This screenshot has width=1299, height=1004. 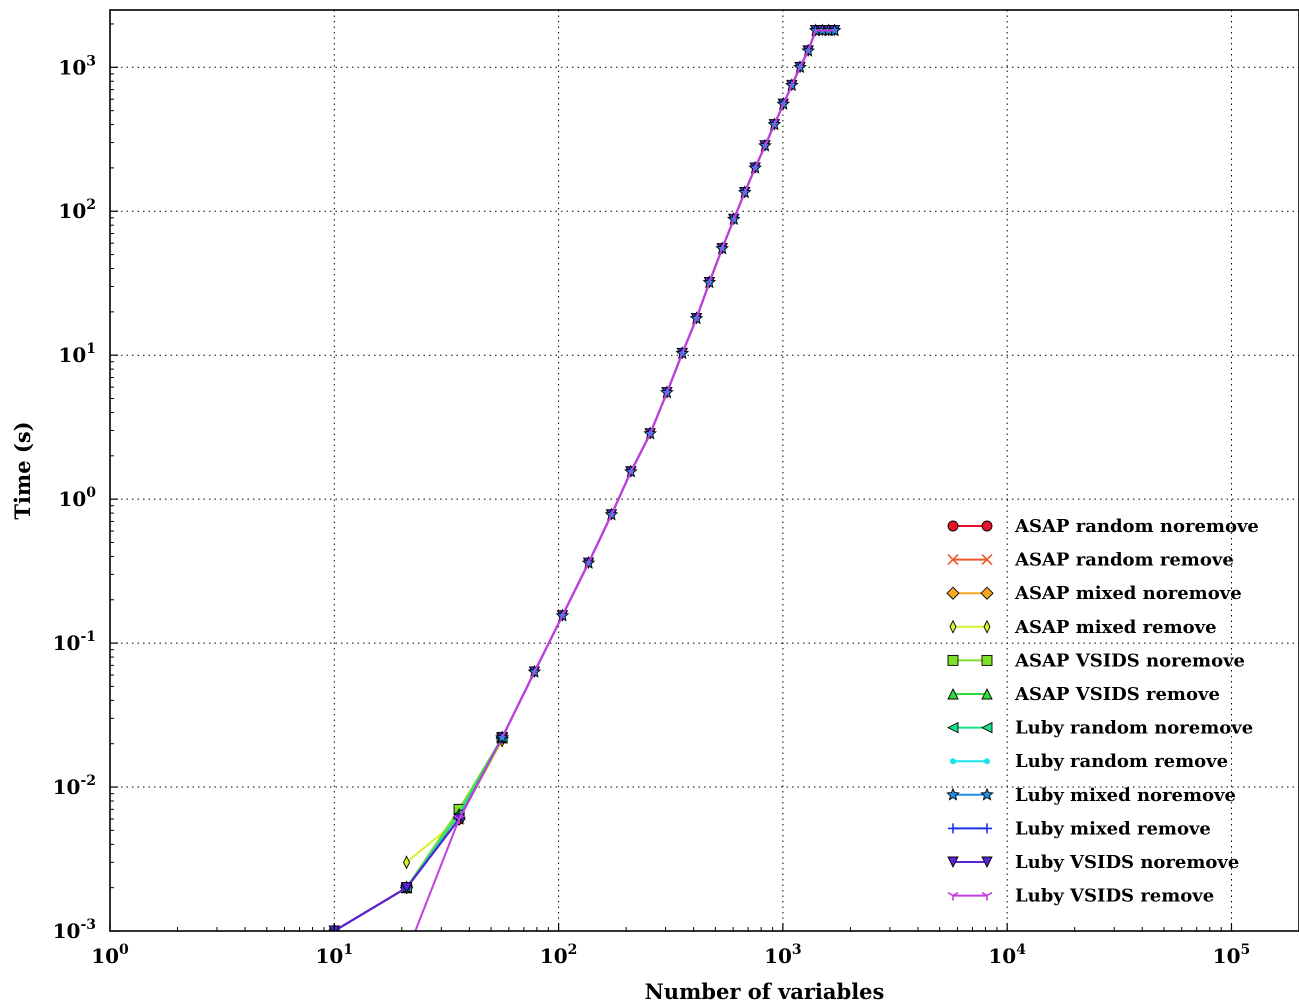 I want to click on legend-label: ASAP mixed remove, so click(x=1115, y=627).